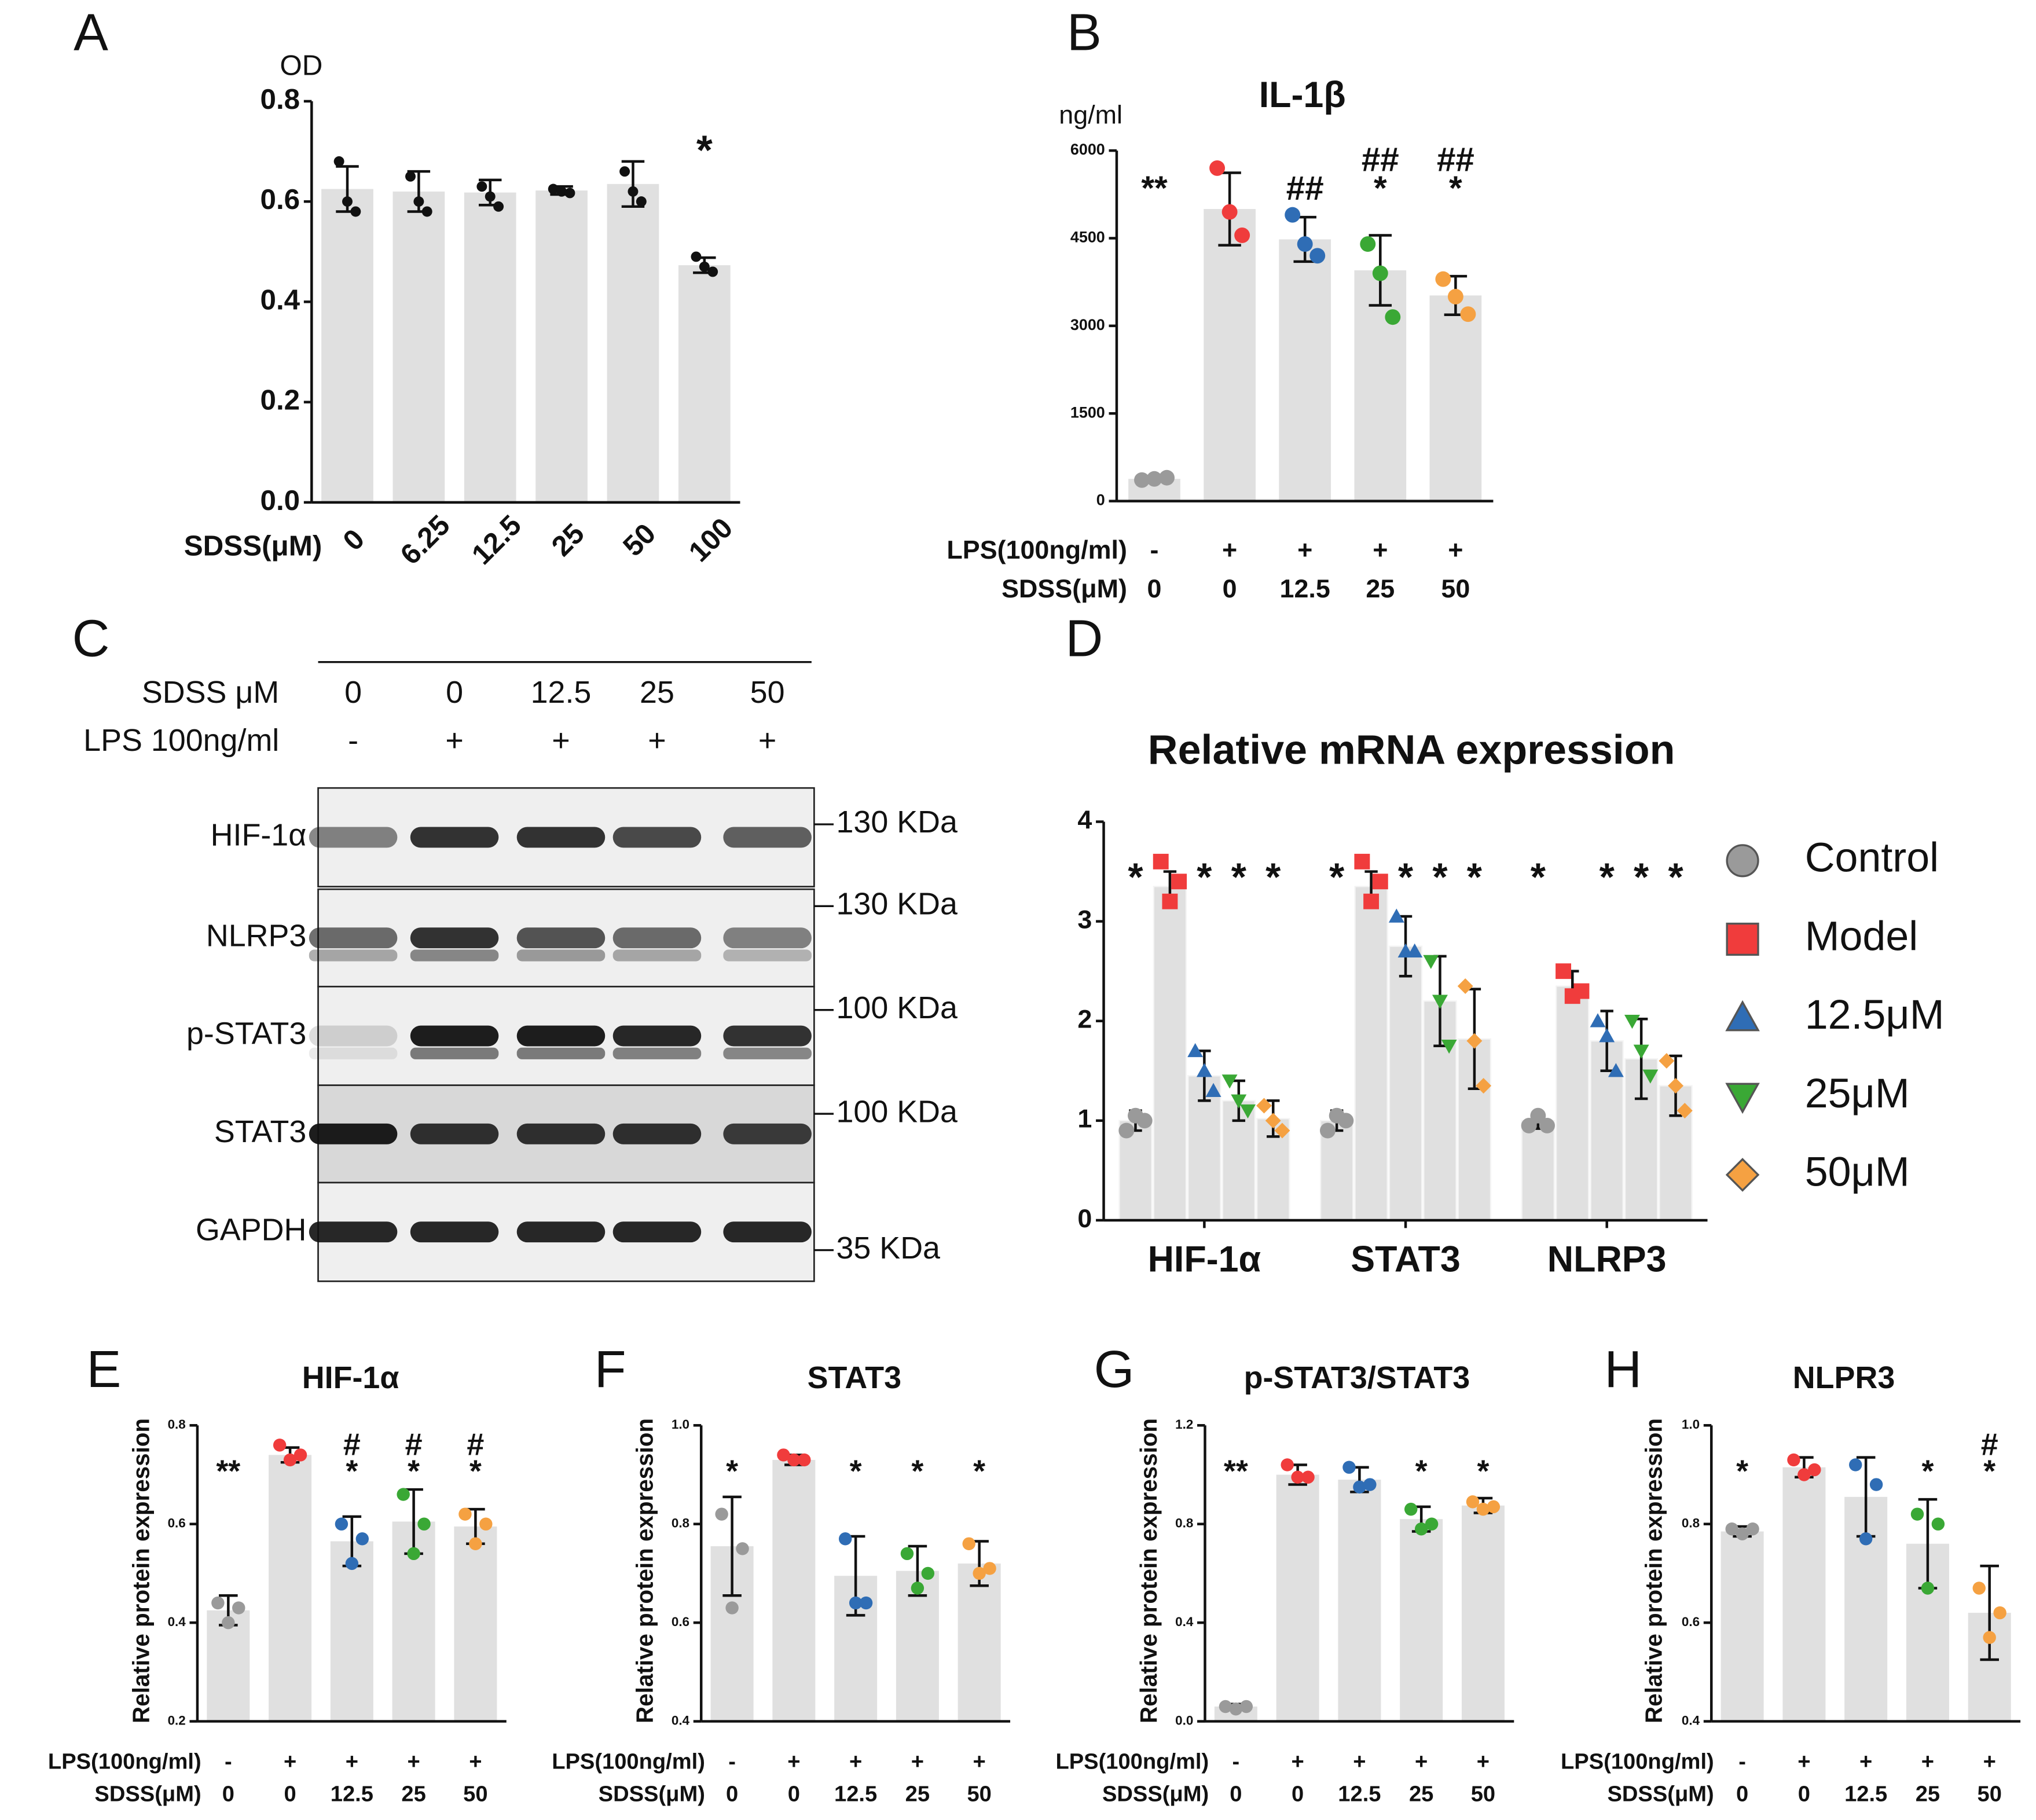  What do you see at coordinates (1357, 1377) in the screenshot?
I see `chart-title: p-STAT3/STAT3` at bounding box center [1357, 1377].